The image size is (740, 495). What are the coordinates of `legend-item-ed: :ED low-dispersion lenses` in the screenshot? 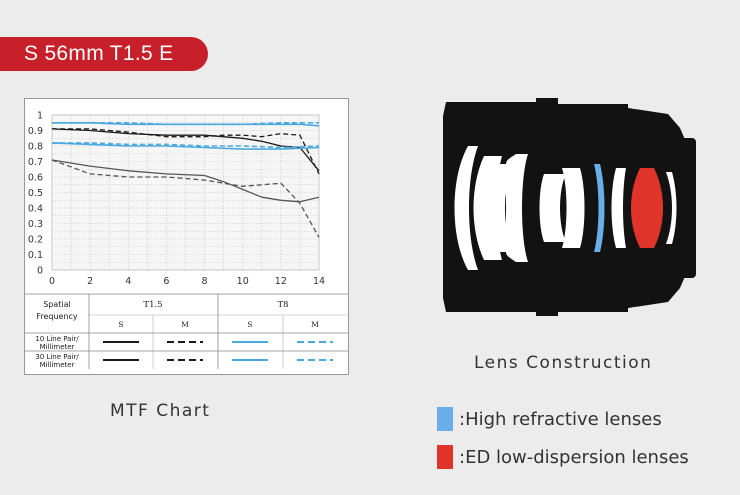 It's located at (563, 457).